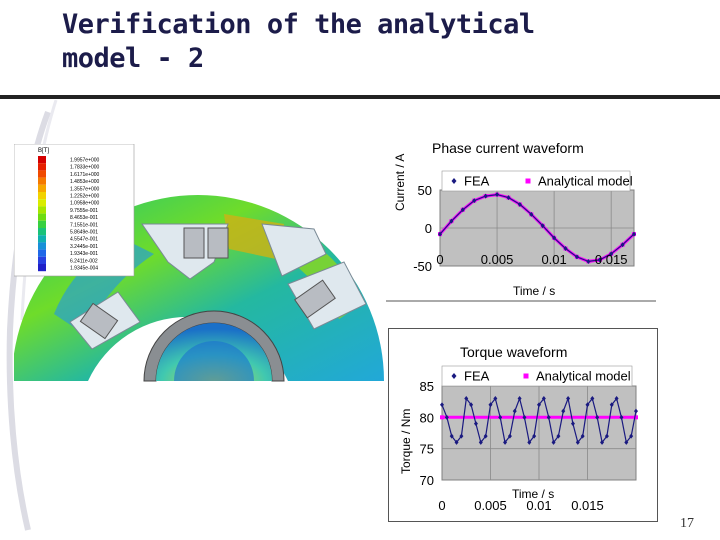  What do you see at coordinates (360, 97) in the screenshot?
I see `title-underline` at bounding box center [360, 97].